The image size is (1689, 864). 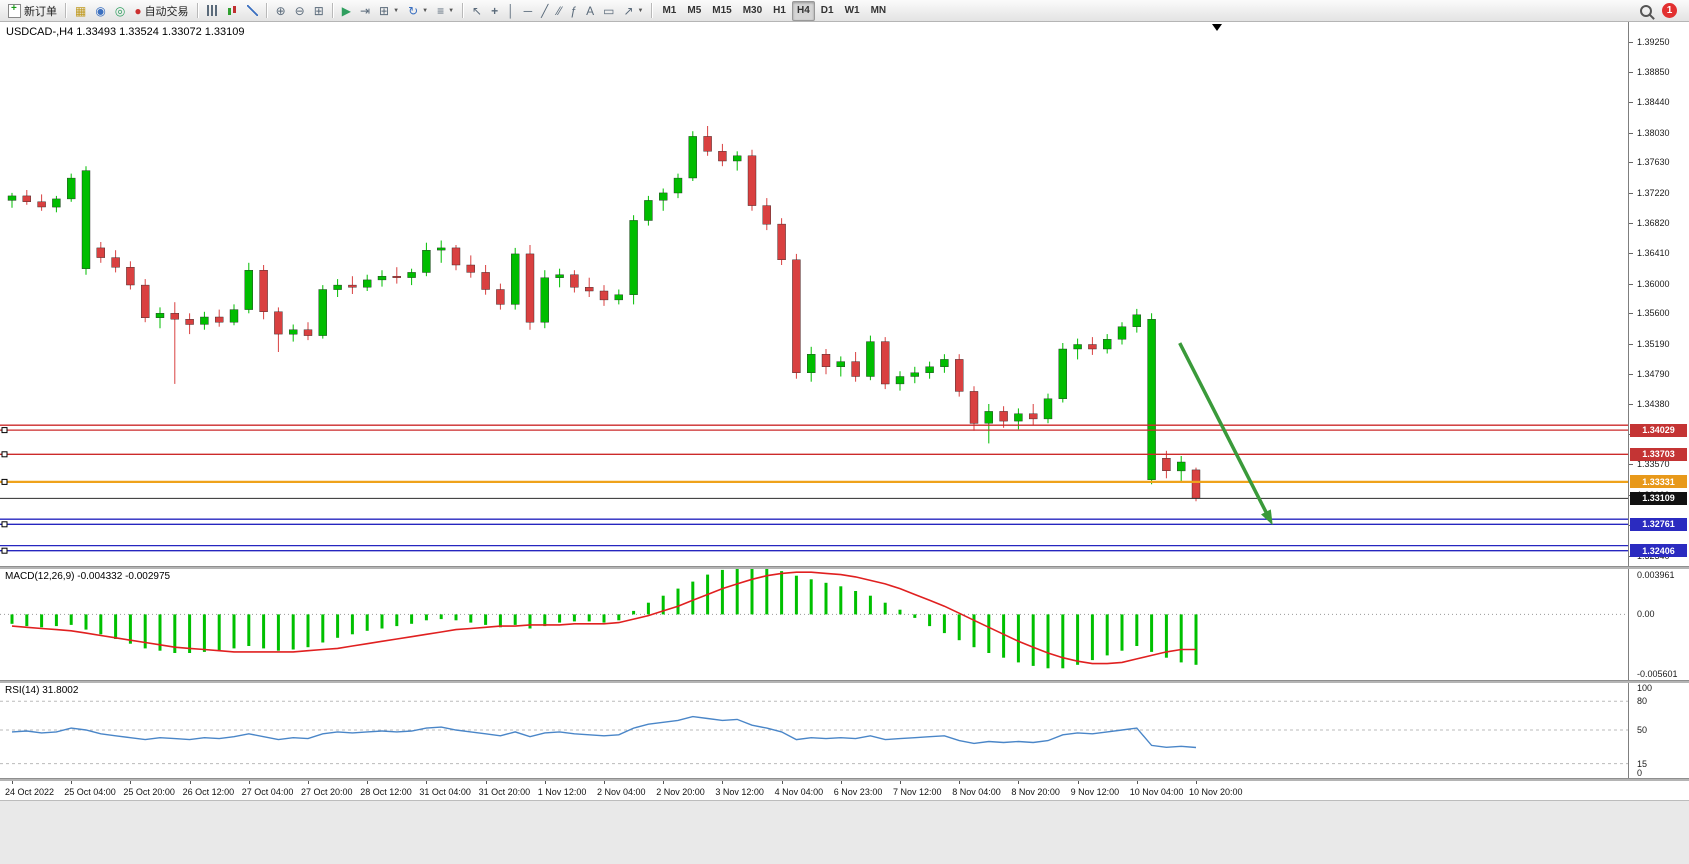 I want to click on rsi-label: RSI(14) 31.8002, so click(x=41, y=690).